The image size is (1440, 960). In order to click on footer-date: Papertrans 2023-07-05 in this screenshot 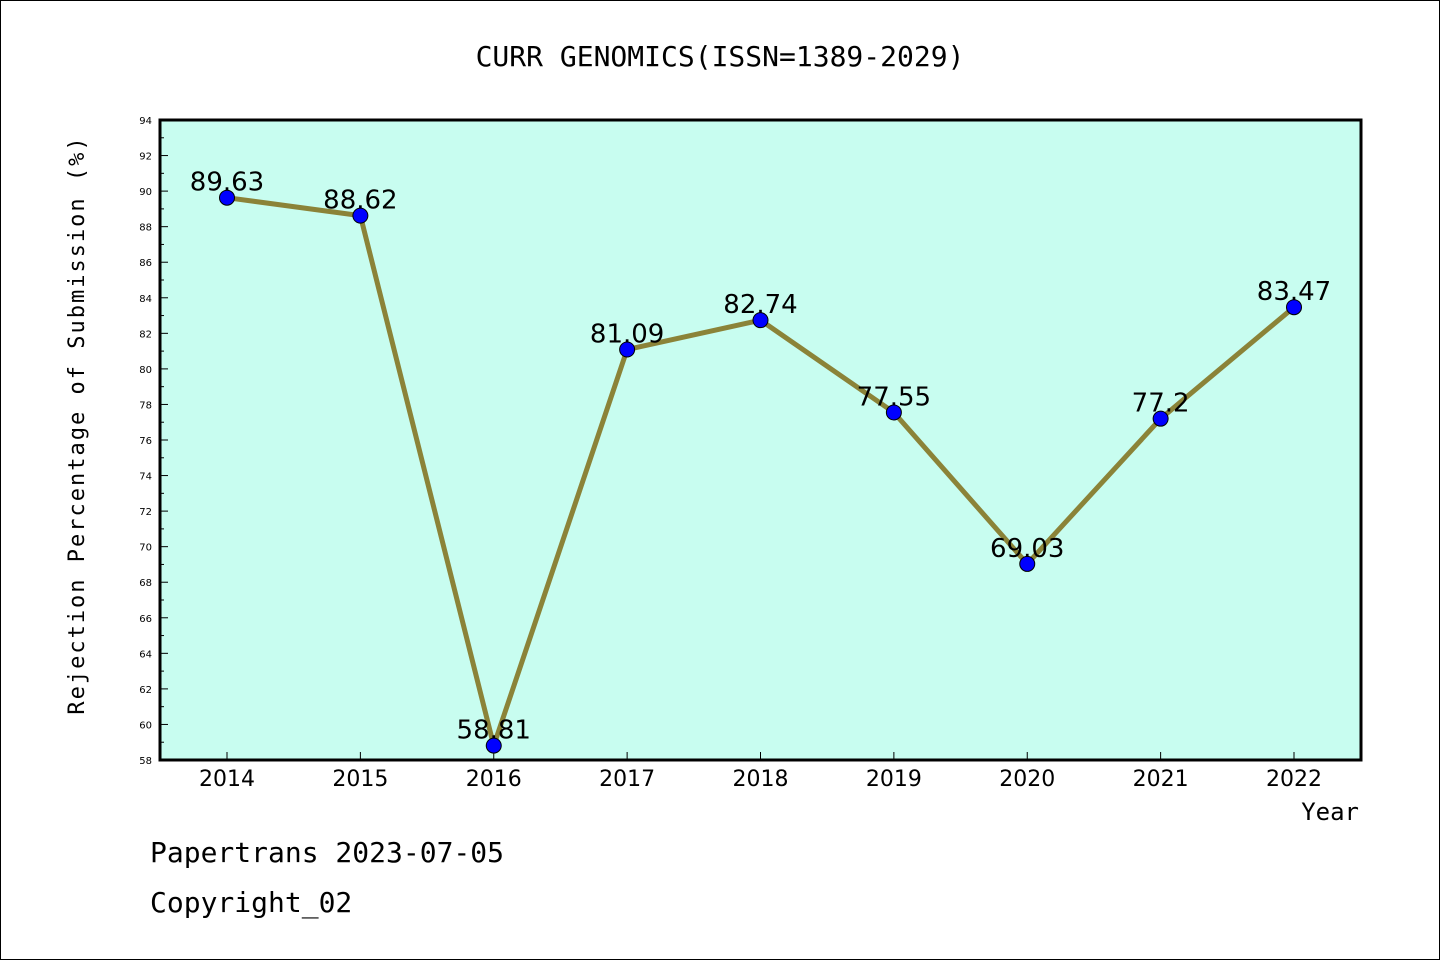, I will do `click(327, 852)`.